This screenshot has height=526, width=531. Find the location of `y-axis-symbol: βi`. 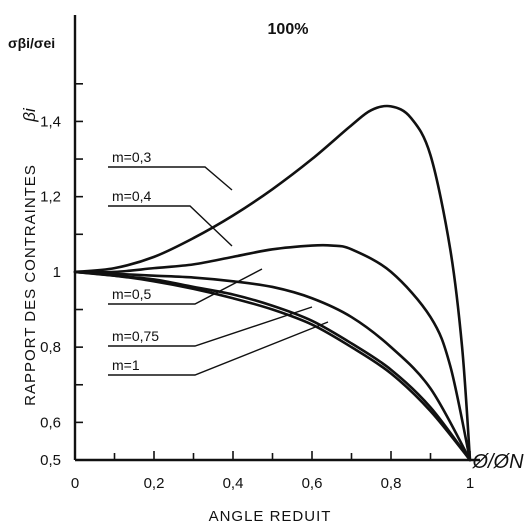

y-axis-symbol: βi is located at coordinates (29, 115).